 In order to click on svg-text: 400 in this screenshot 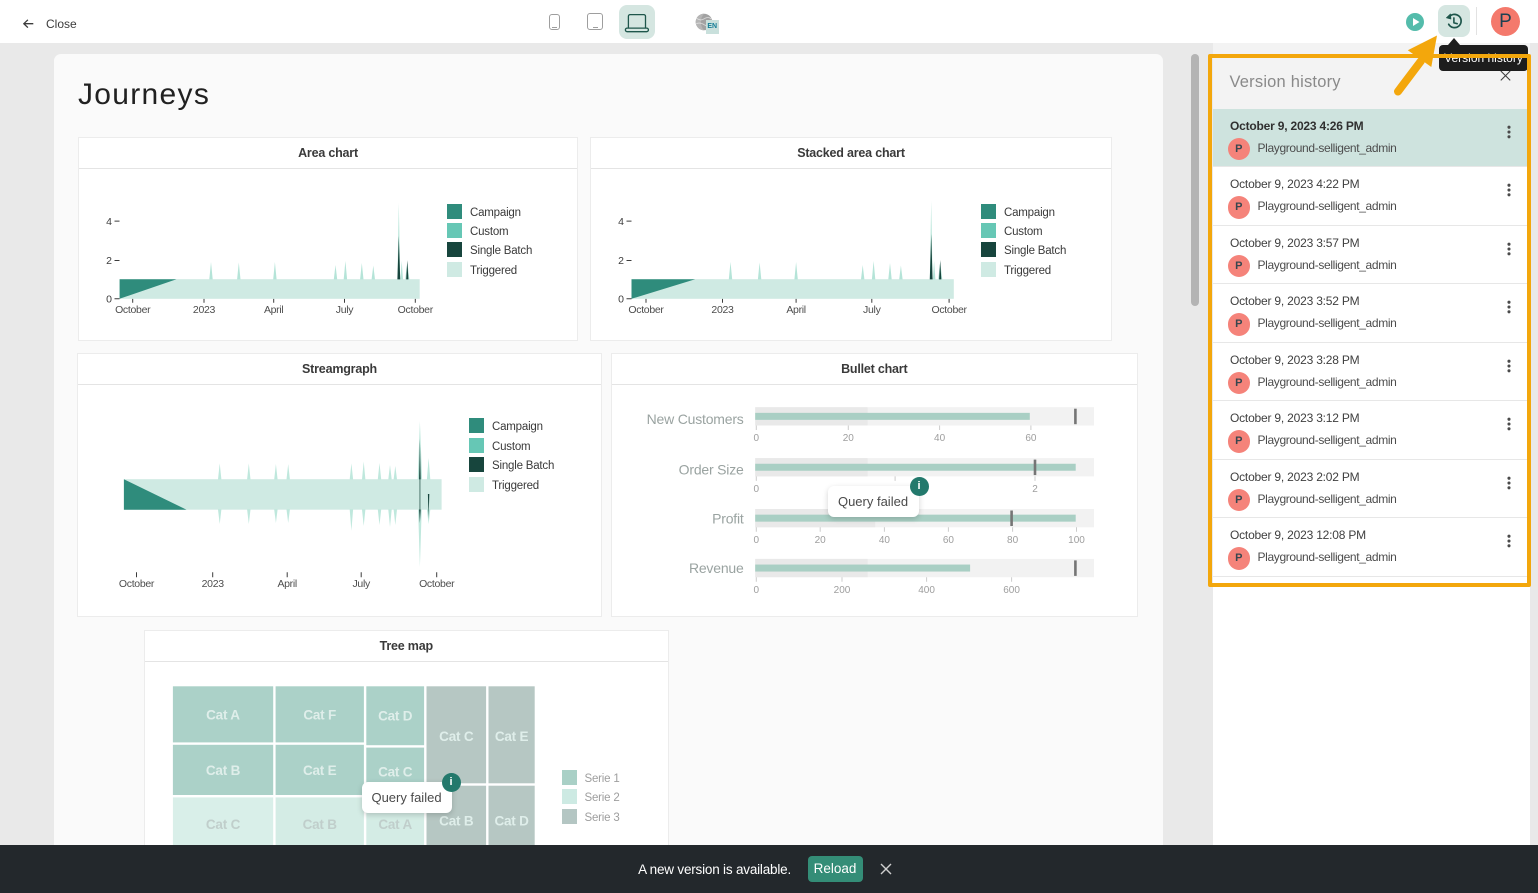, I will do `click(926, 590)`.